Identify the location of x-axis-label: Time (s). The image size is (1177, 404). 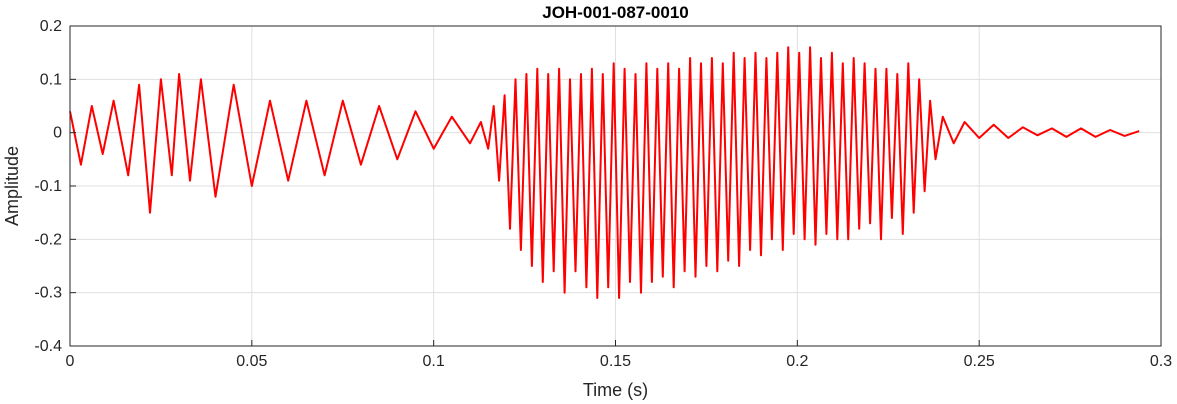
(615, 390).